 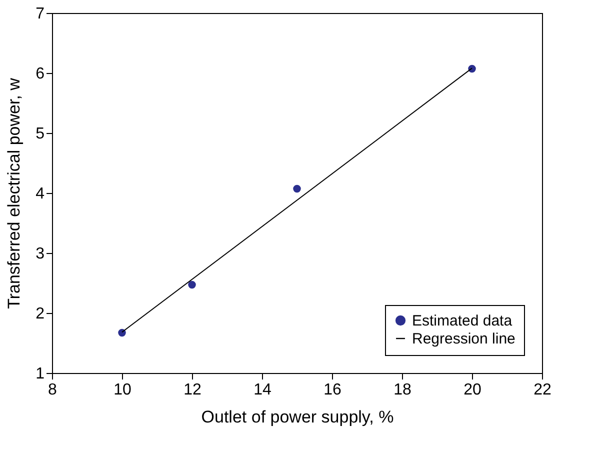 I want to click on y-tick-label: 7, so click(x=40, y=14).